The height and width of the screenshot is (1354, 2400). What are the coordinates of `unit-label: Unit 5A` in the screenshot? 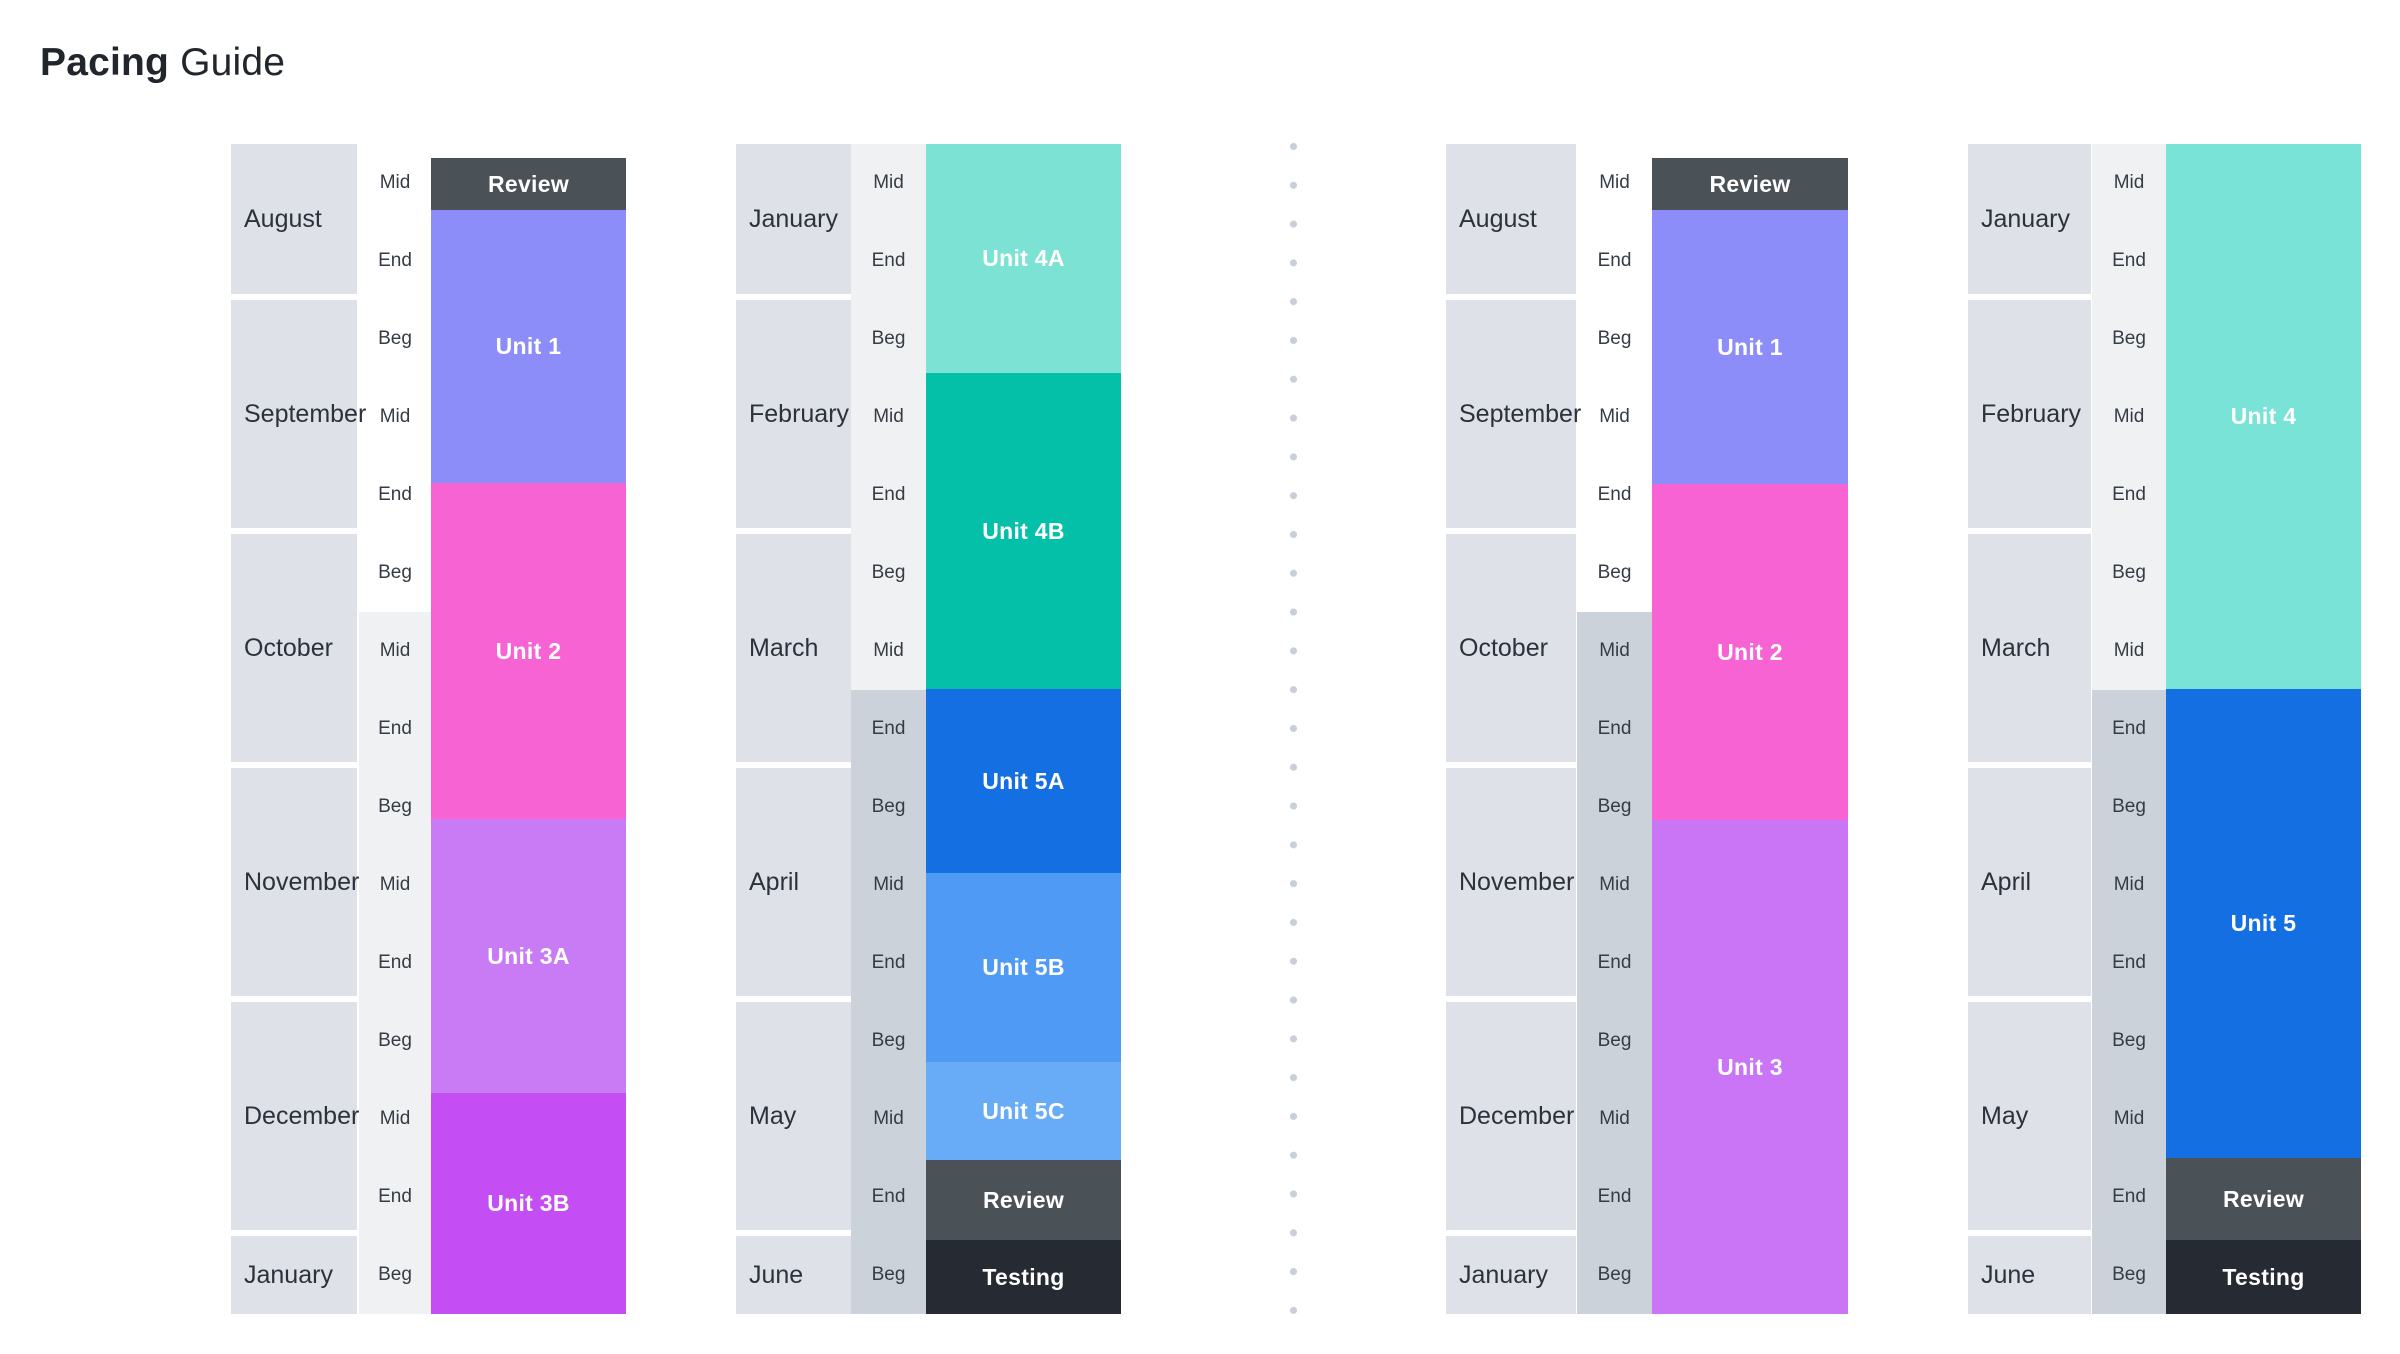 It's located at (1023, 780).